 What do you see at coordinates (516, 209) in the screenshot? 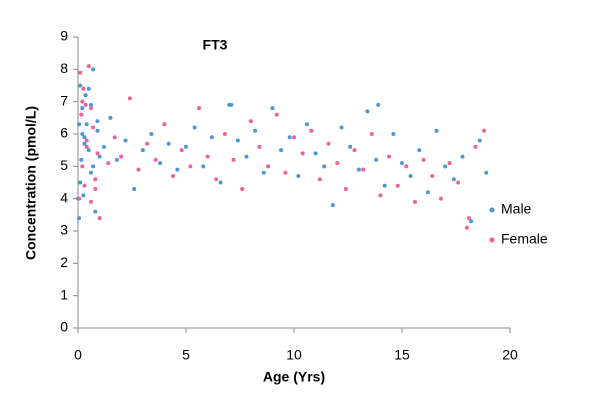
I see `legend-label: Male` at bounding box center [516, 209].